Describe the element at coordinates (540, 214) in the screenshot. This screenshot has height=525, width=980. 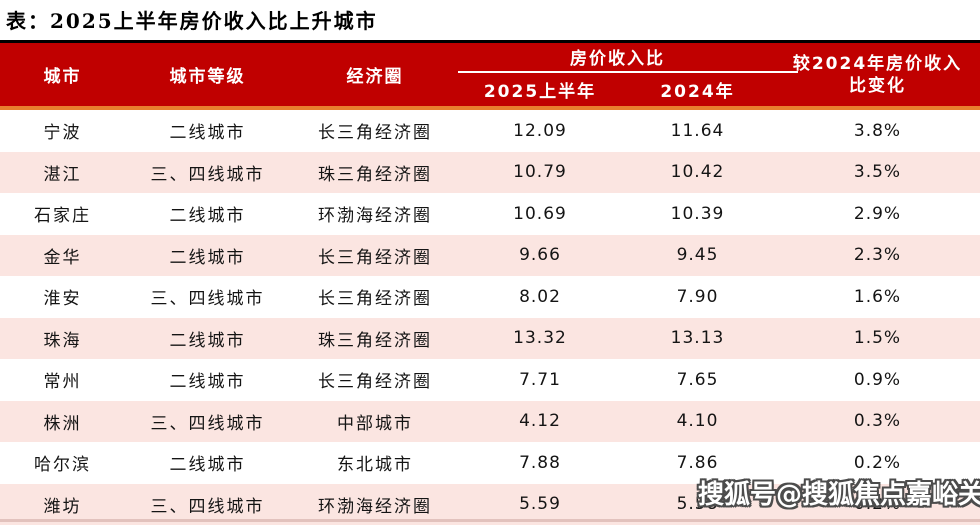
I see `cell-ratio-2025: 10.69` at that location.